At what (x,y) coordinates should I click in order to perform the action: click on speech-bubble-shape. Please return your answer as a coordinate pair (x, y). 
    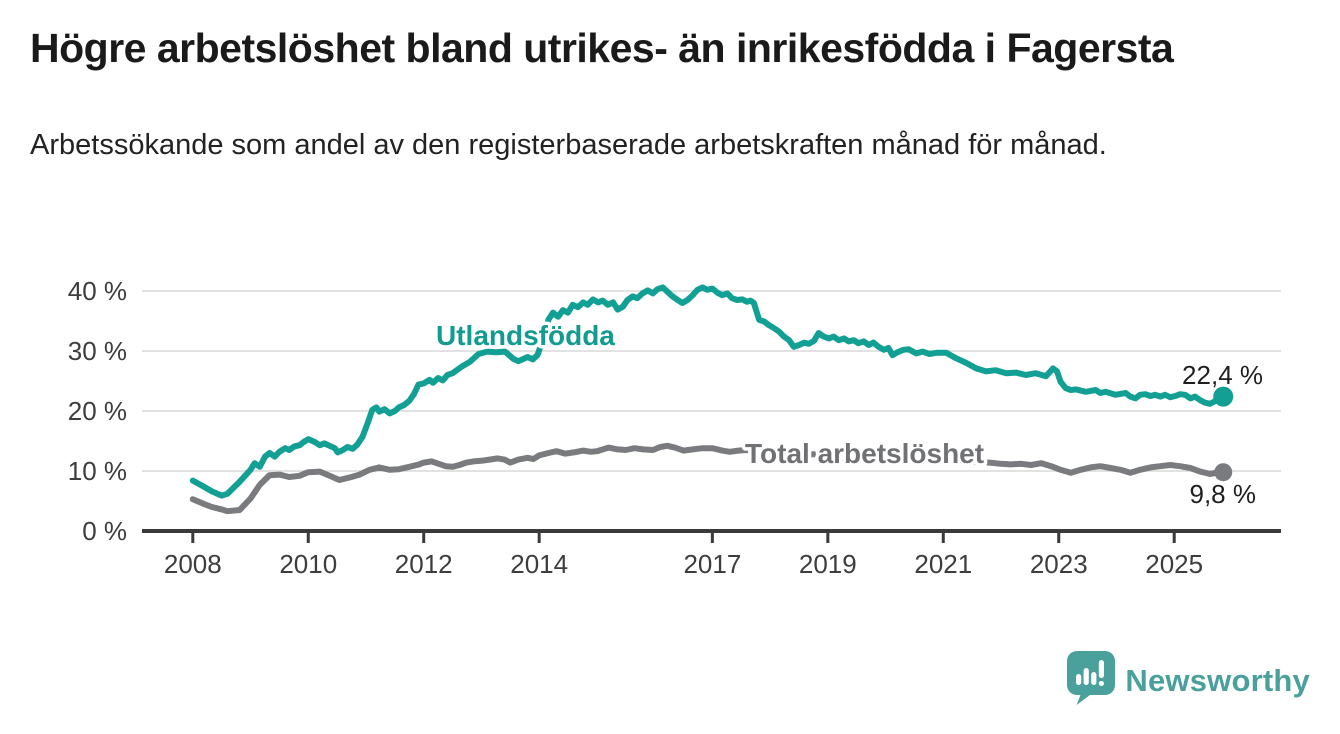
    Looking at the image, I should click on (1091, 678).